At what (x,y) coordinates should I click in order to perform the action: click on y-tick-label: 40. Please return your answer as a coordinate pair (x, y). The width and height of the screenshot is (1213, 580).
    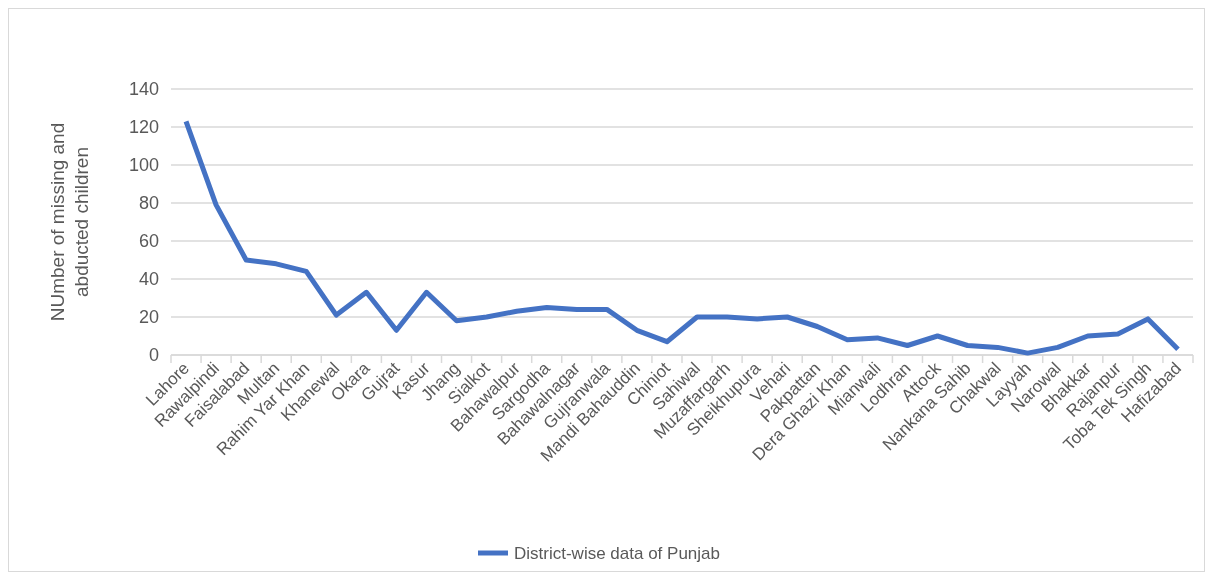
    Looking at the image, I should click on (148, 279).